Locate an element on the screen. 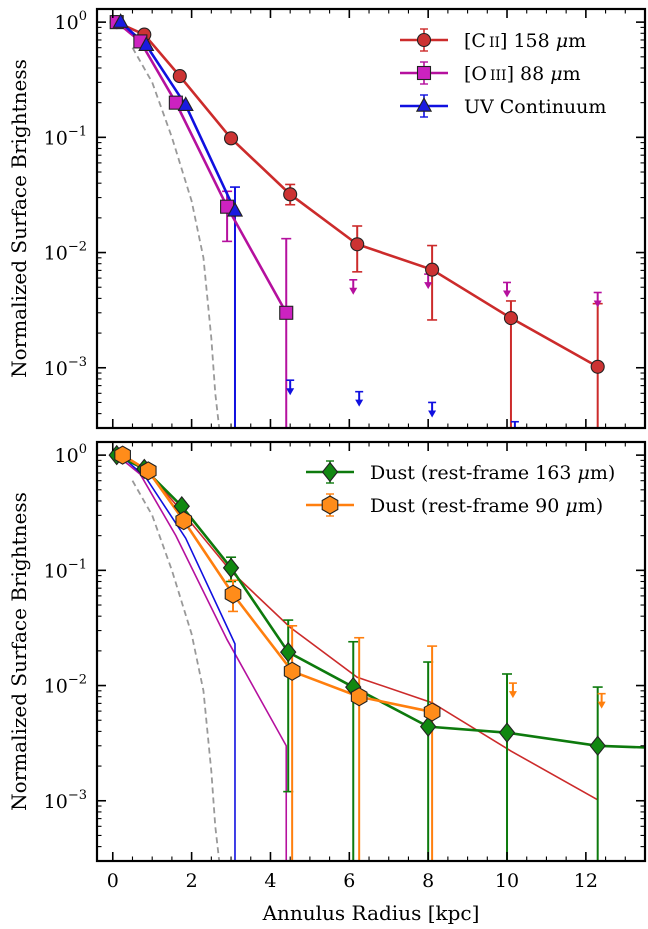 This screenshot has height=929, width=648. x-tick-label: 10 is located at coordinates (507, 881).